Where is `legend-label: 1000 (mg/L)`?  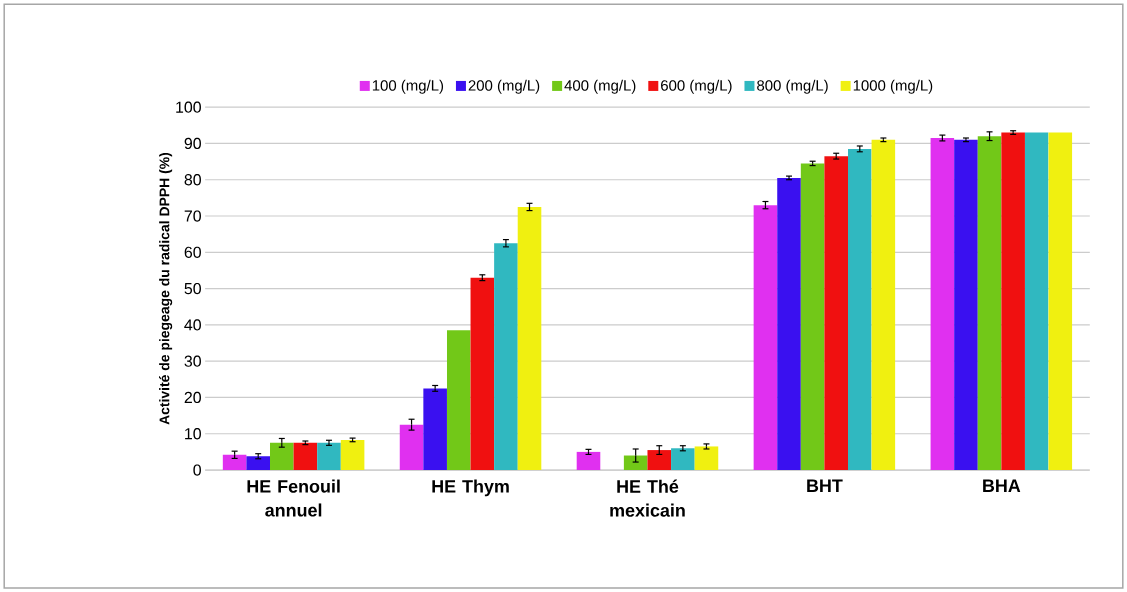
legend-label: 1000 (mg/L) is located at coordinates (893, 86).